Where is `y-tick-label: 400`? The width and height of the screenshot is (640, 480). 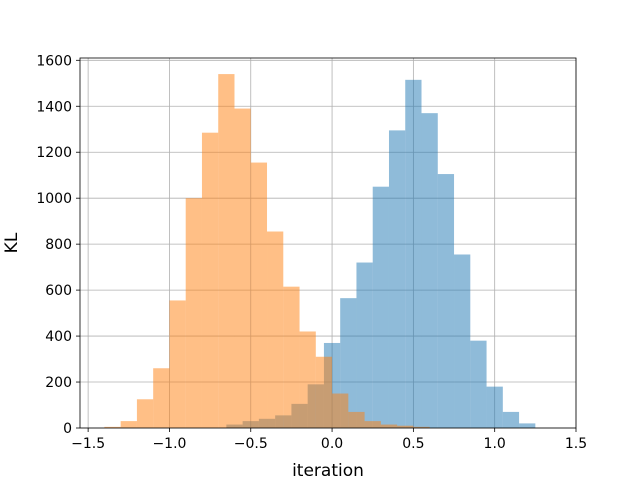 y-tick-label: 400 is located at coordinates (58, 337).